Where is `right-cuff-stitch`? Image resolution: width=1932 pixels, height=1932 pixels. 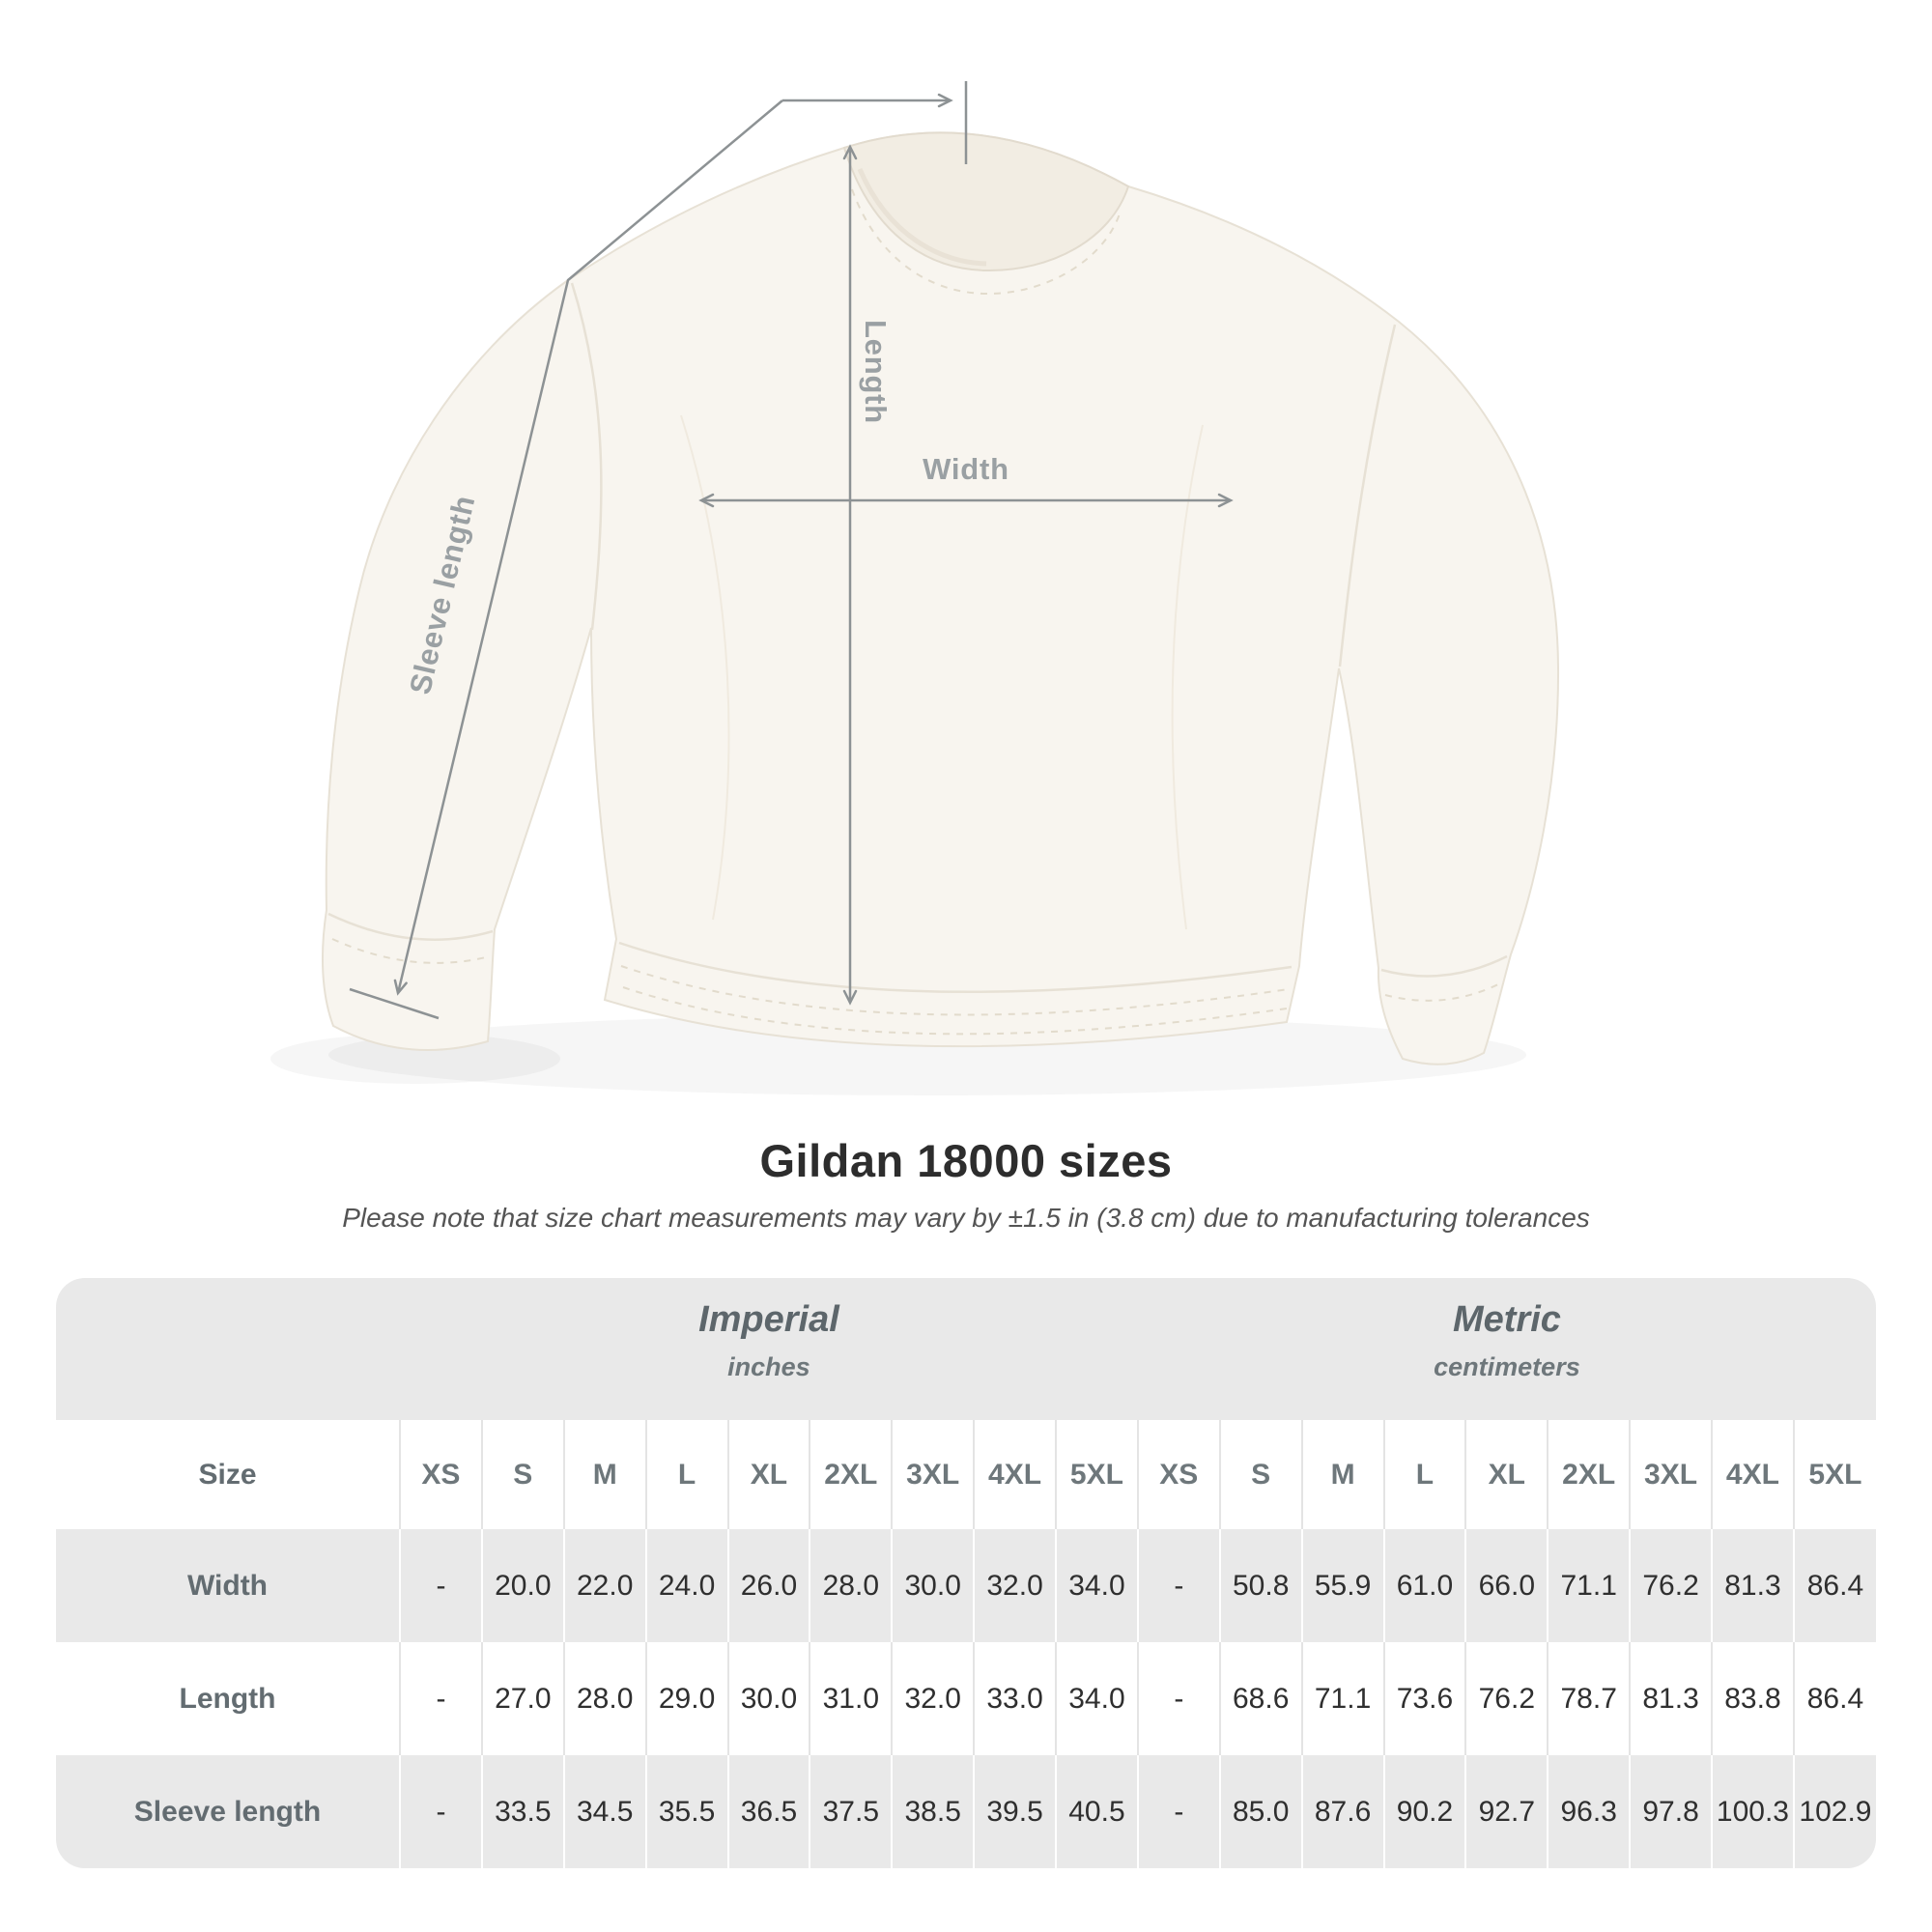 right-cuff-stitch is located at coordinates (1442, 992).